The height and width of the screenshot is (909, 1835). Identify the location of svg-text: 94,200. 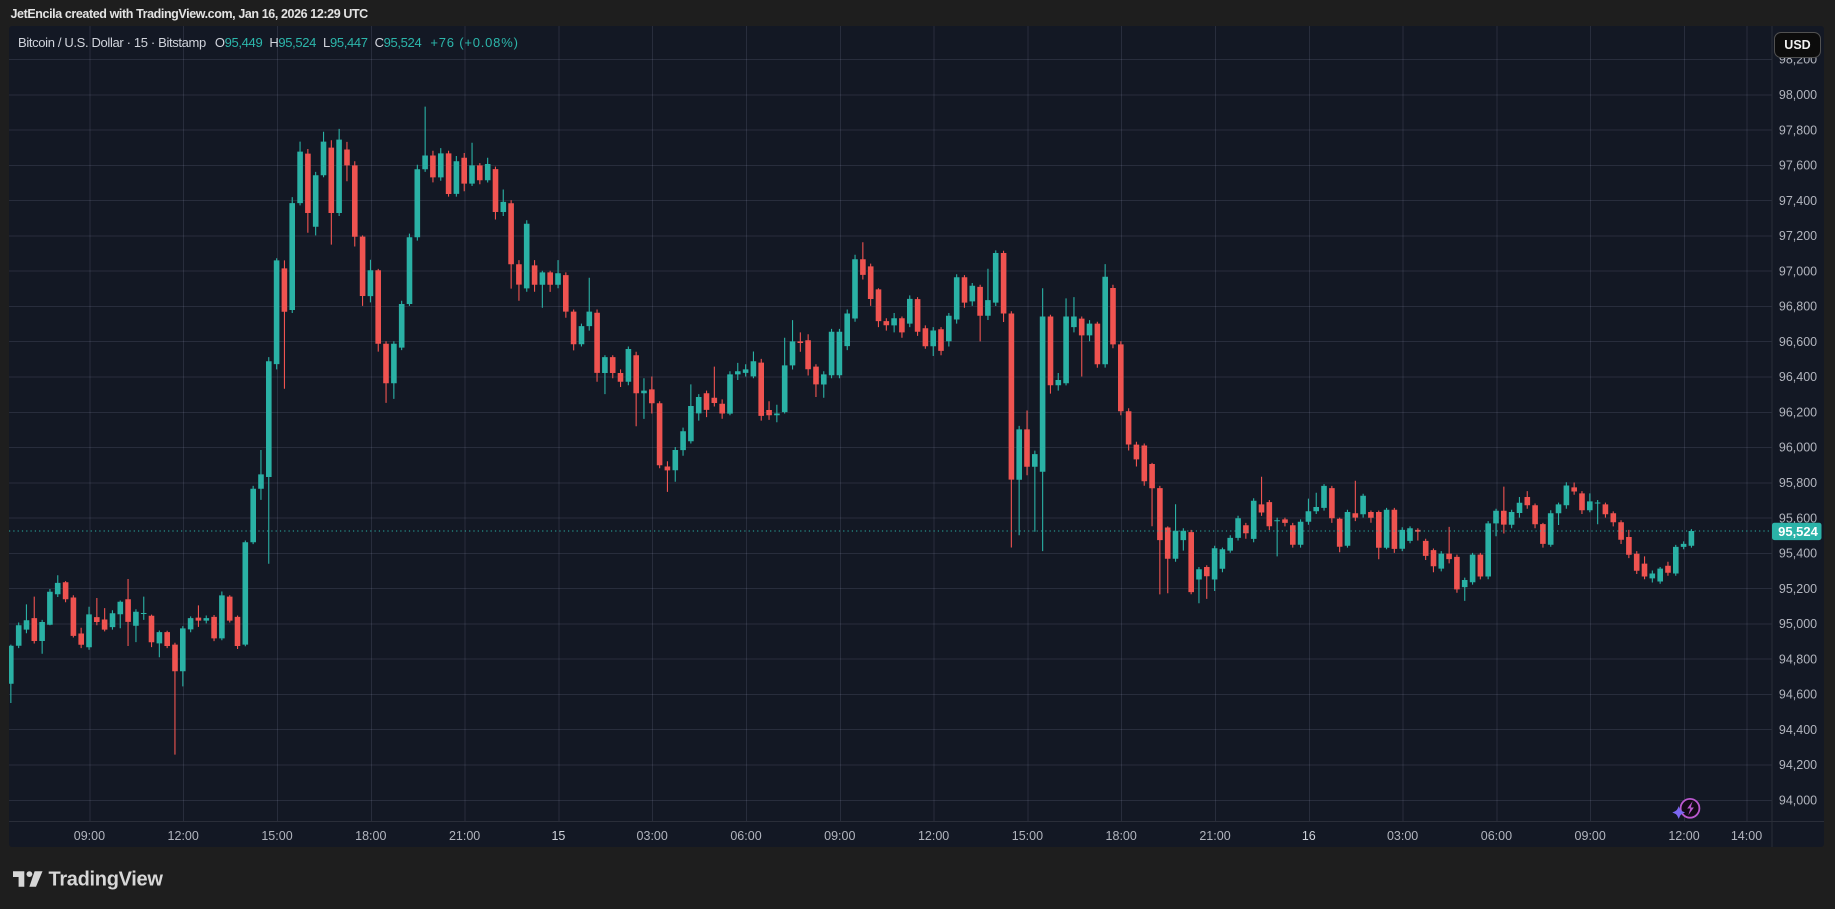
(1798, 765).